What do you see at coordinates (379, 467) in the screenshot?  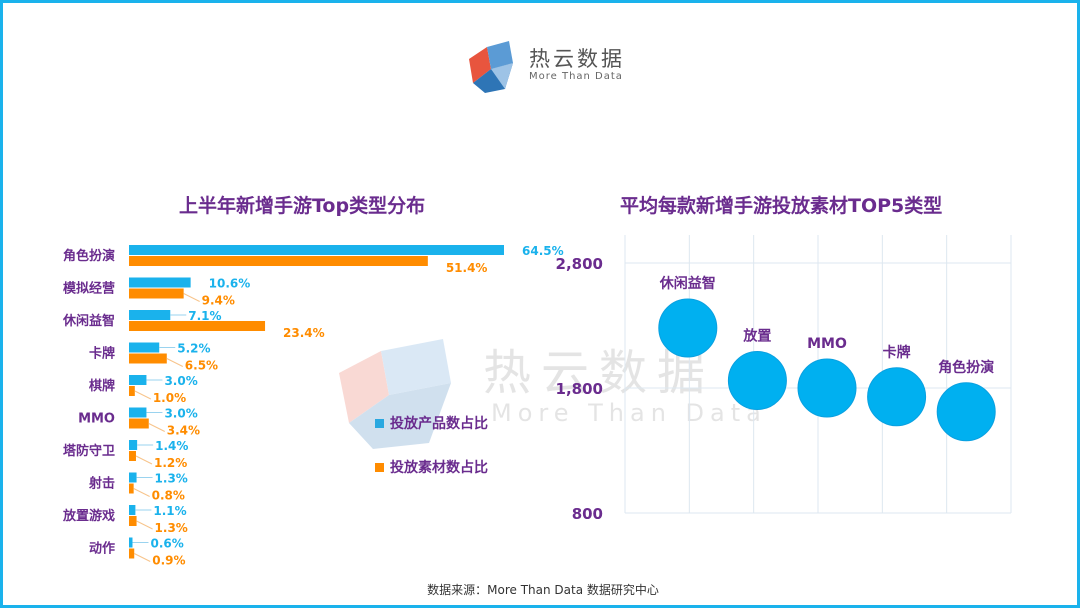 I see `legend-swatch-materials` at bounding box center [379, 467].